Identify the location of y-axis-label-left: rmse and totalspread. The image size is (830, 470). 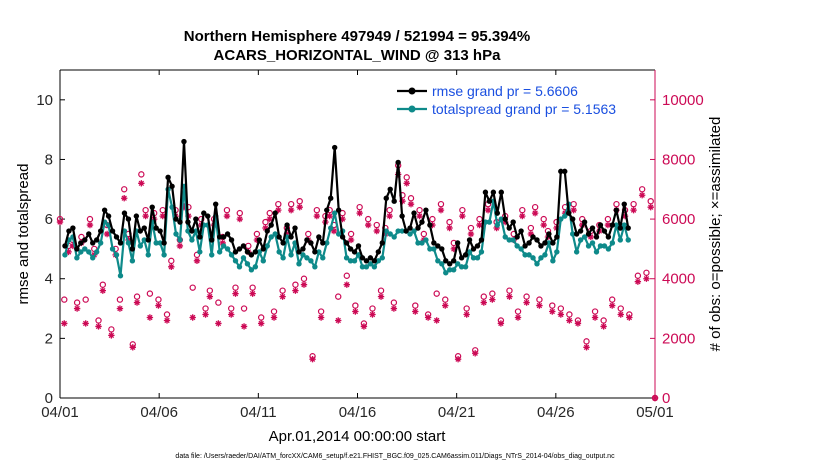
(23, 234).